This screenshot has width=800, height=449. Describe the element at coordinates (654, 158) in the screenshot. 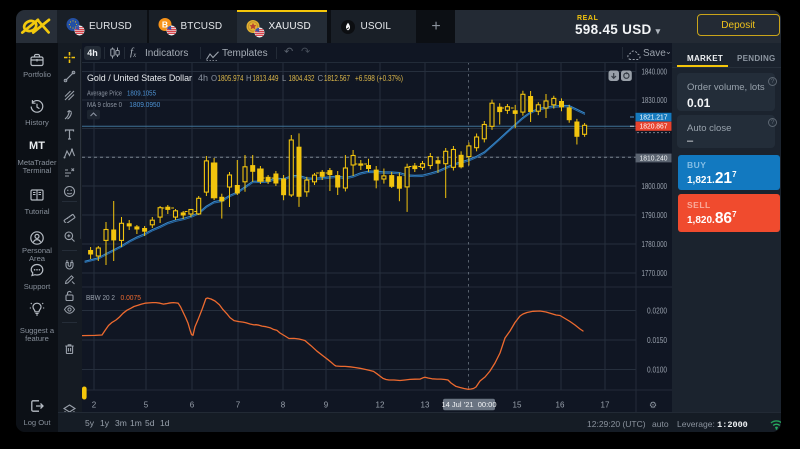

I see `svg-text: 1810.240` at that location.